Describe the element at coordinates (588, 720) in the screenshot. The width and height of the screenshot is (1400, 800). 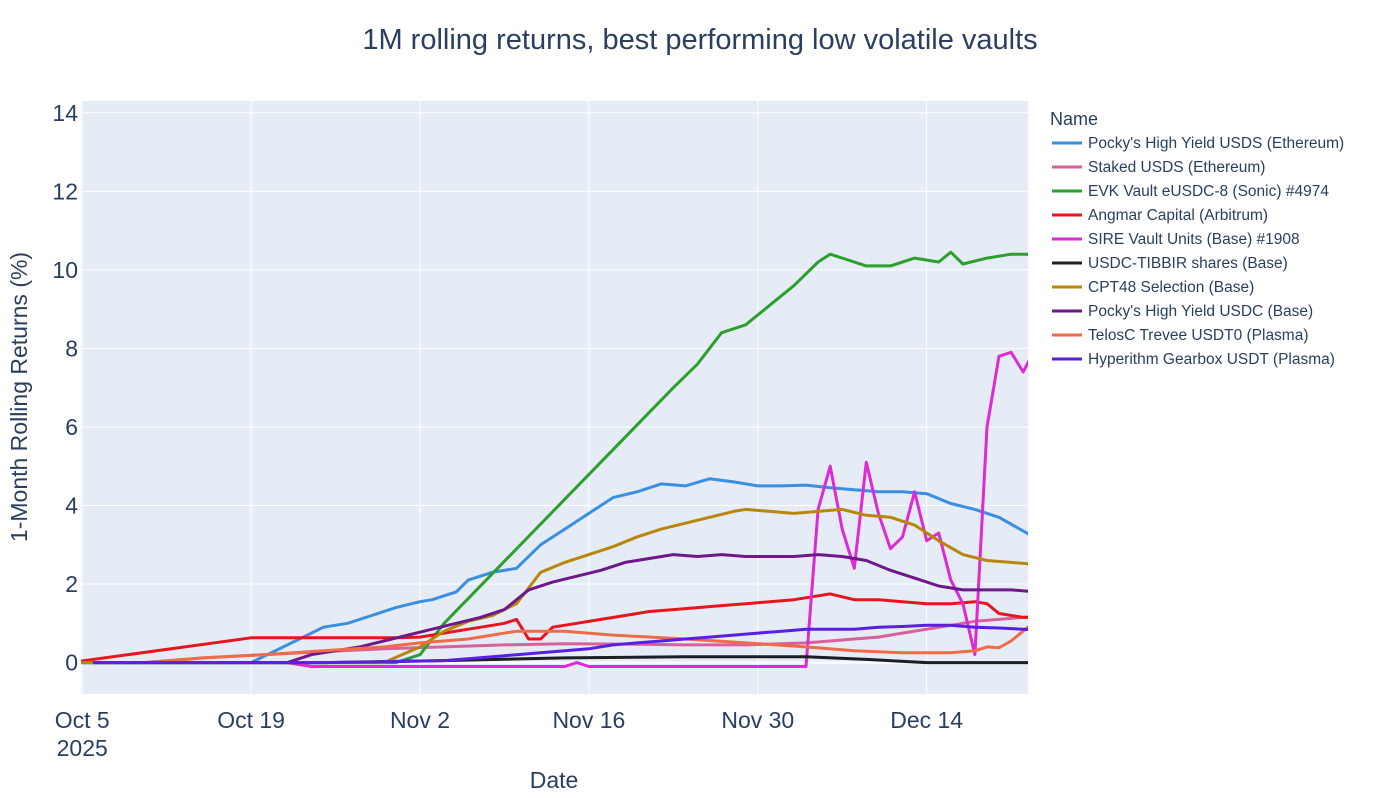
I see `x-tick-label: Nov 16` at that location.